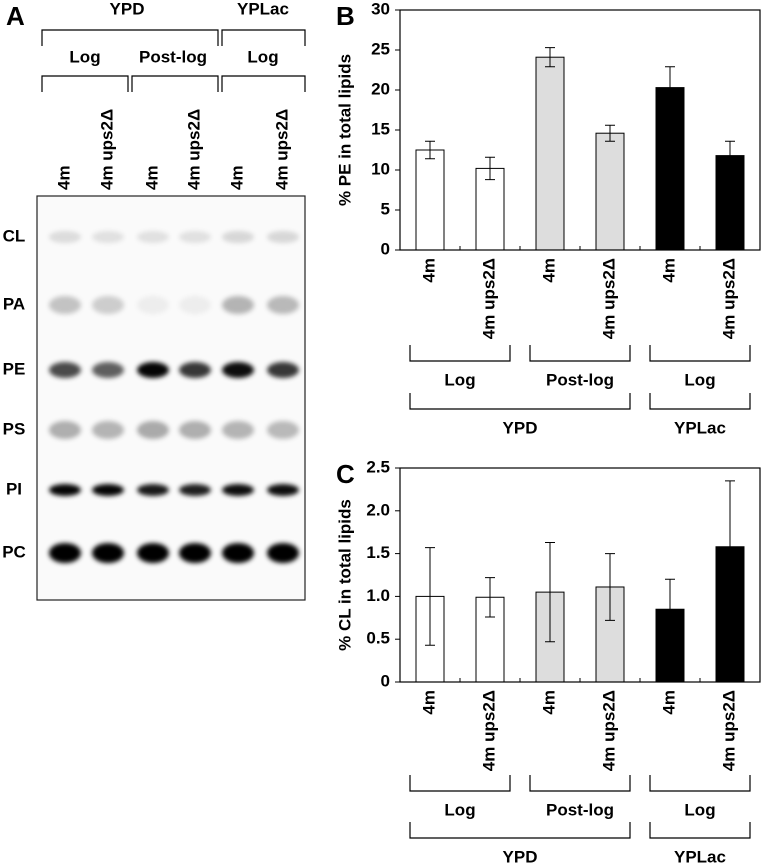 The image size is (770, 867). What do you see at coordinates (14, 488) in the screenshot?
I see `lipid-label: PI` at bounding box center [14, 488].